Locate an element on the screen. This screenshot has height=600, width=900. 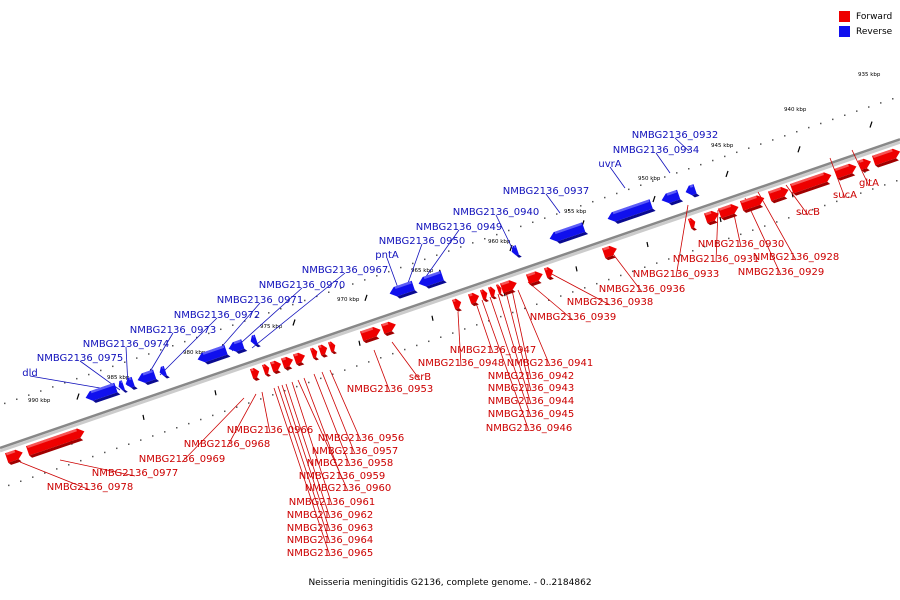
forward-swatch is located at coordinates (844, 16).